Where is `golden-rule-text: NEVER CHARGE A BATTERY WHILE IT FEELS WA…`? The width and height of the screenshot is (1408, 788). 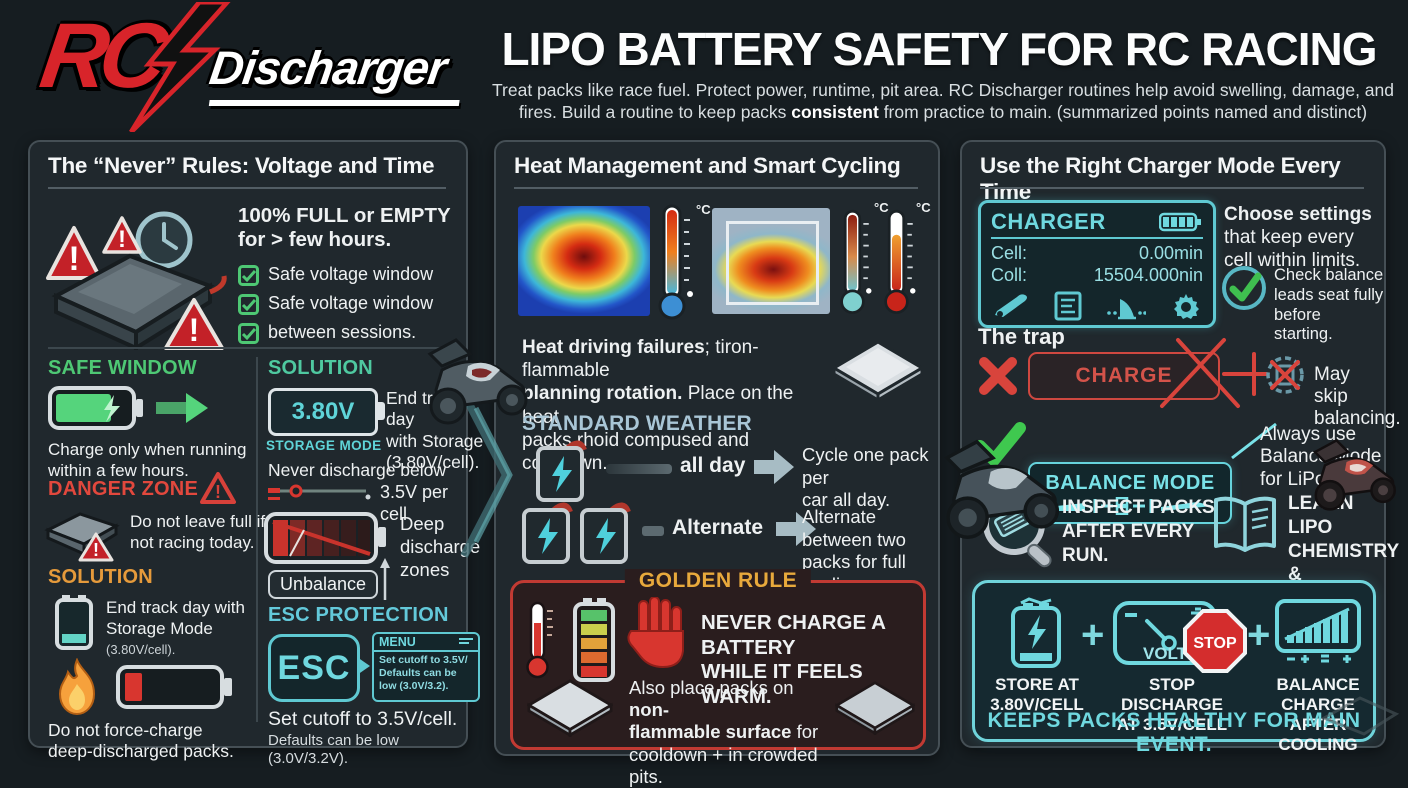
golden-rule-text: NEVER CHARGE A BATTERY WHILE IT FEELS WA… is located at coordinates (812, 660).